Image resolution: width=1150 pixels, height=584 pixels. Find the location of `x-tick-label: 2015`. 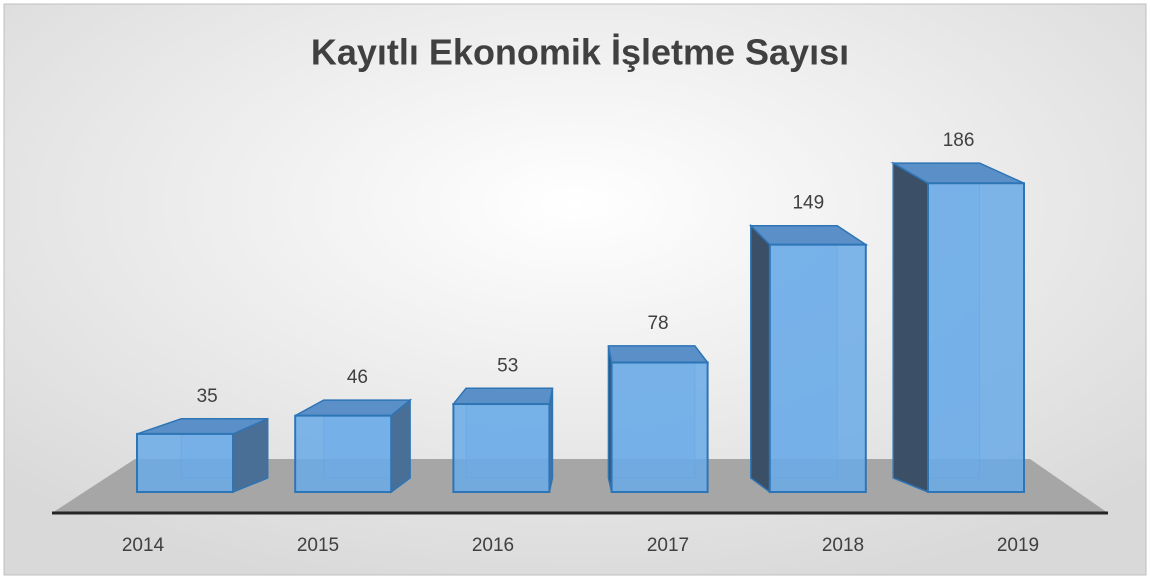

x-tick-label: 2015 is located at coordinates (318, 545).